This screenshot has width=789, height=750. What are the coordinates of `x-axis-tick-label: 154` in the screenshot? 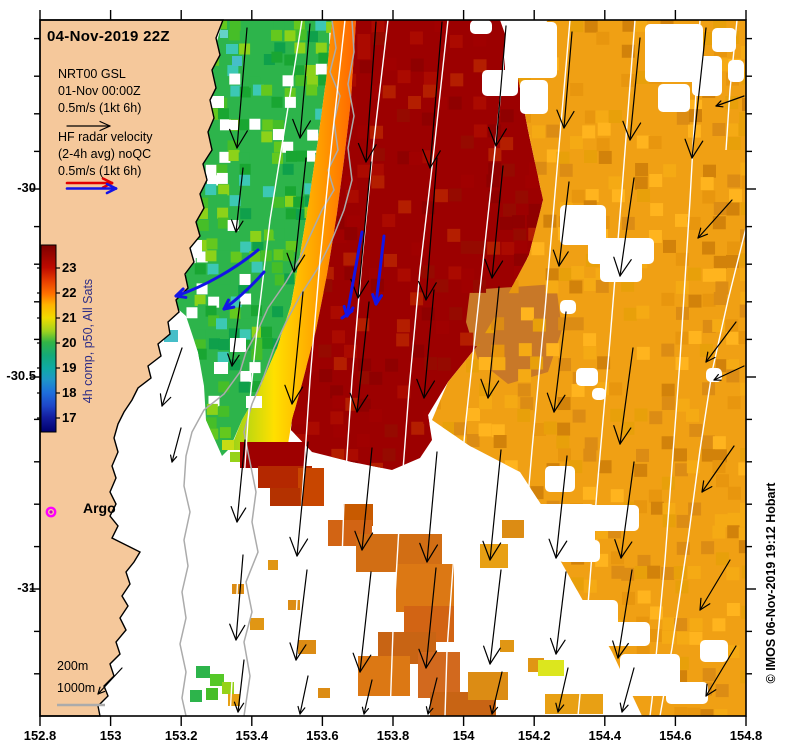 It's located at (463, 735).